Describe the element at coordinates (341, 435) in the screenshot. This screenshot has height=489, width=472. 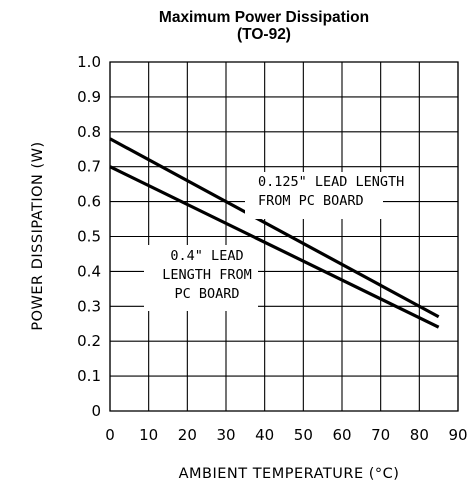
I see `x-tick-label: 60` at that location.